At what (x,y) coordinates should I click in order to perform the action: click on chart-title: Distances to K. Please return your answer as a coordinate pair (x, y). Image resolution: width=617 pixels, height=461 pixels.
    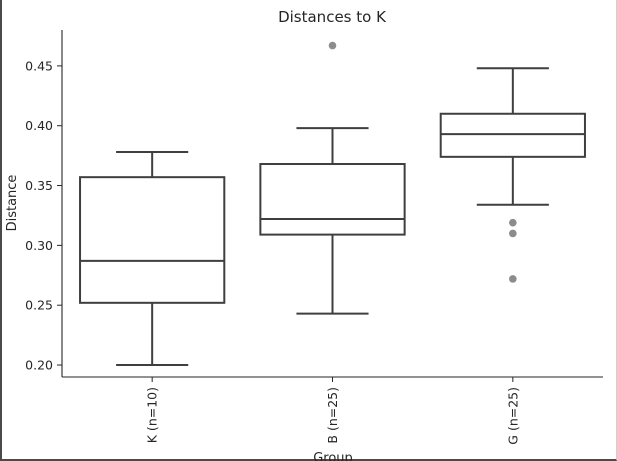
    Looking at the image, I should click on (332, 17).